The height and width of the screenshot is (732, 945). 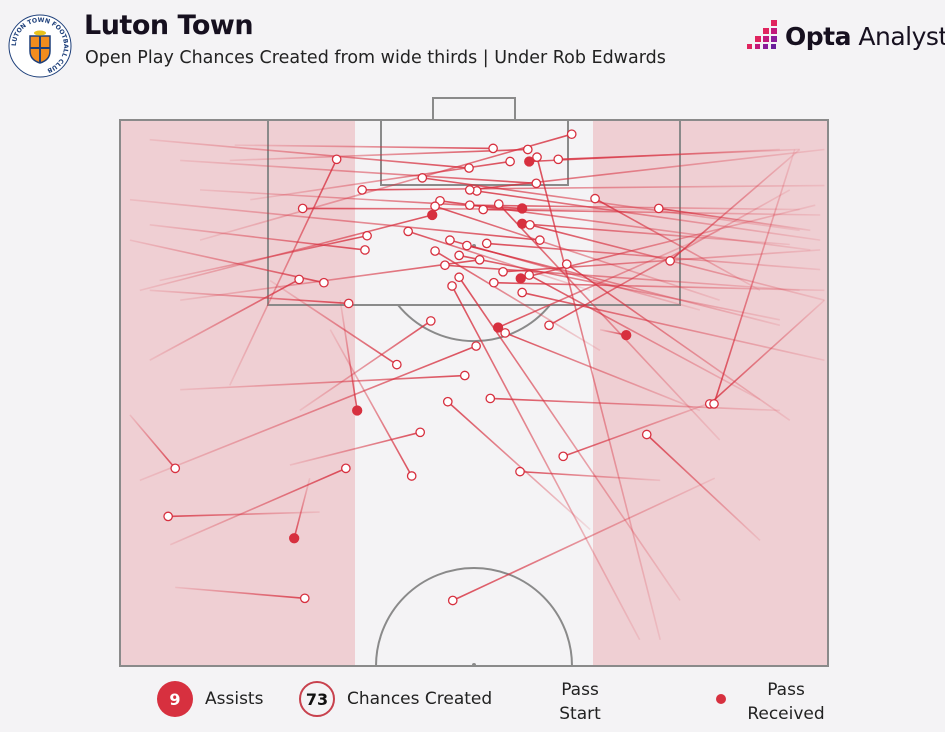 What do you see at coordinates (580, 702) in the screenshot?
I see `pass-start-label: Pass Start` at bounding box center [580, 702].